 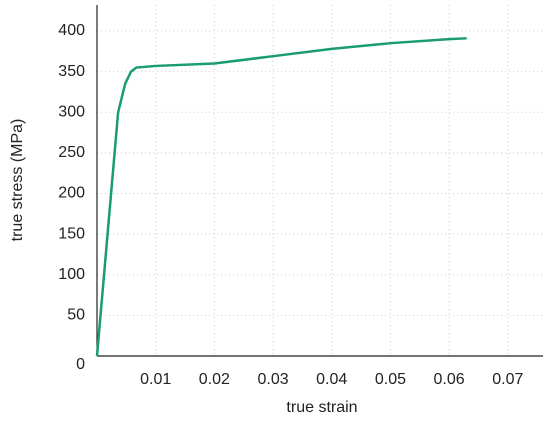 I want to click on x-tick-label: 0.05, so click(x=390, y=379).